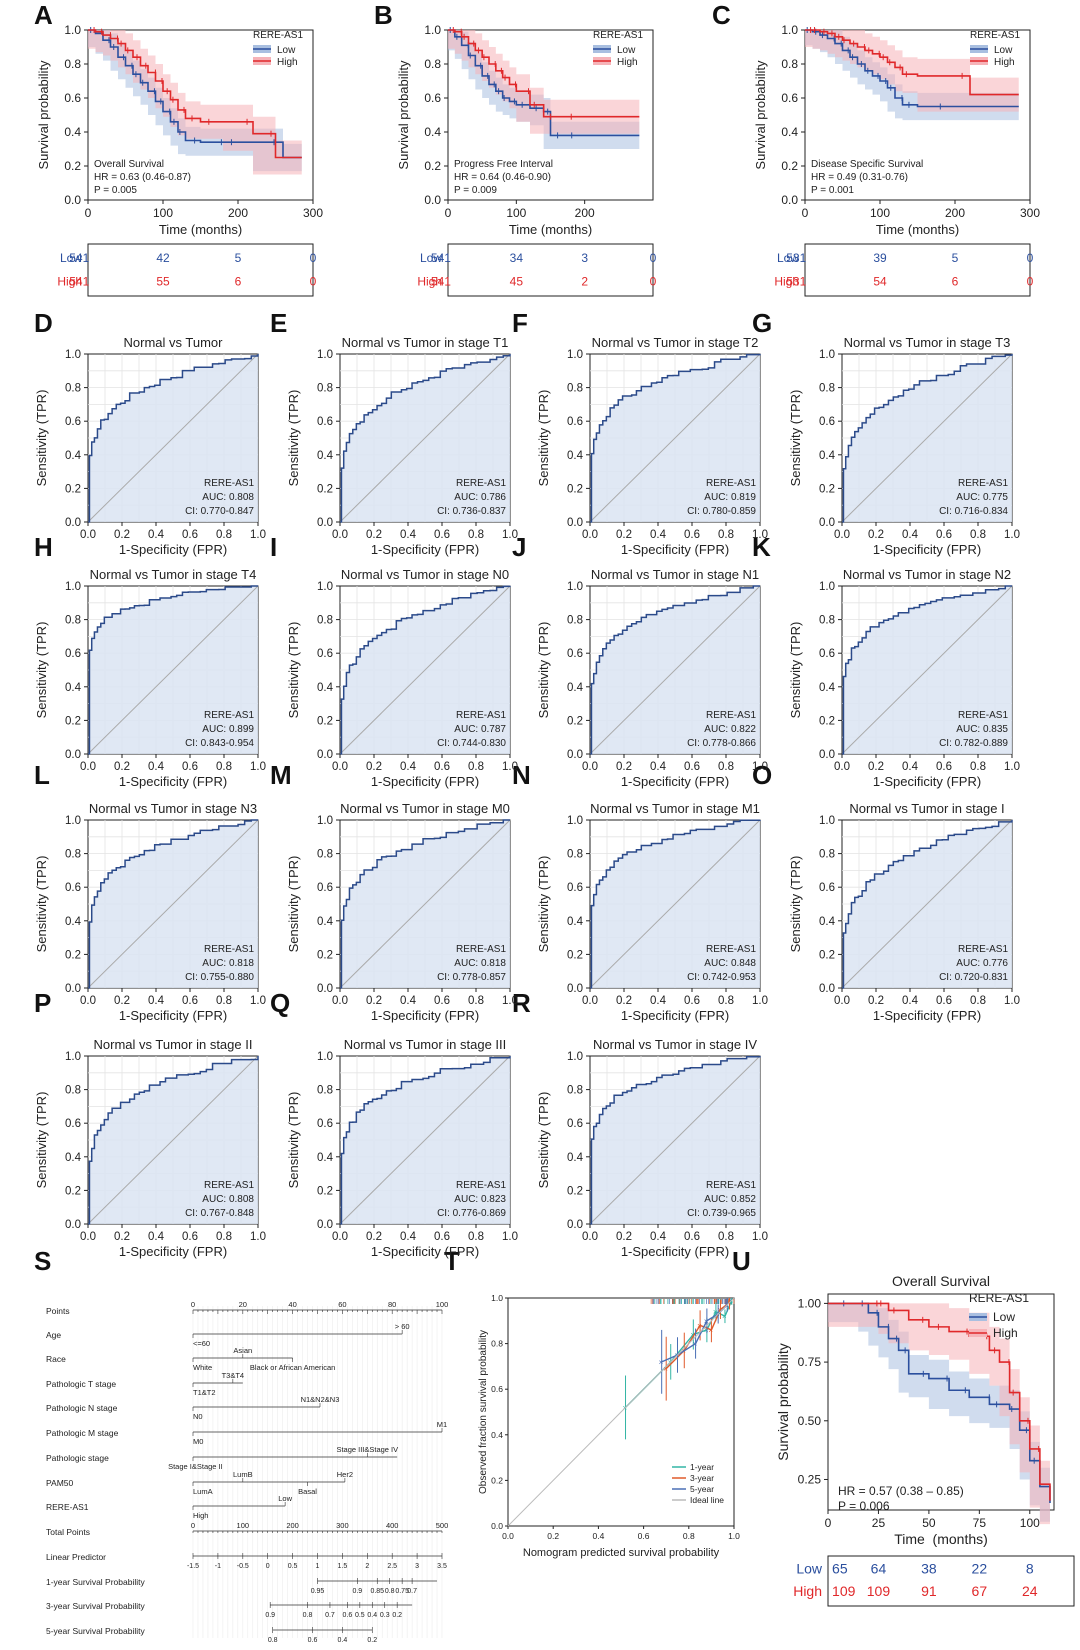  I want to click on axis-tick-label: 80, so click(392, 1304).